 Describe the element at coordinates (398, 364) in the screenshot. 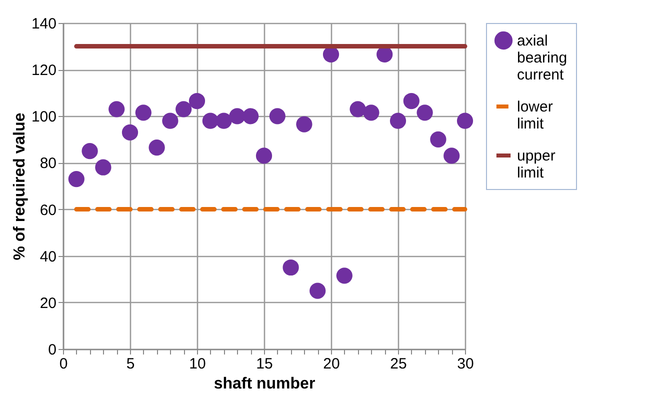

I see `x-tick-label: 25` at that location.